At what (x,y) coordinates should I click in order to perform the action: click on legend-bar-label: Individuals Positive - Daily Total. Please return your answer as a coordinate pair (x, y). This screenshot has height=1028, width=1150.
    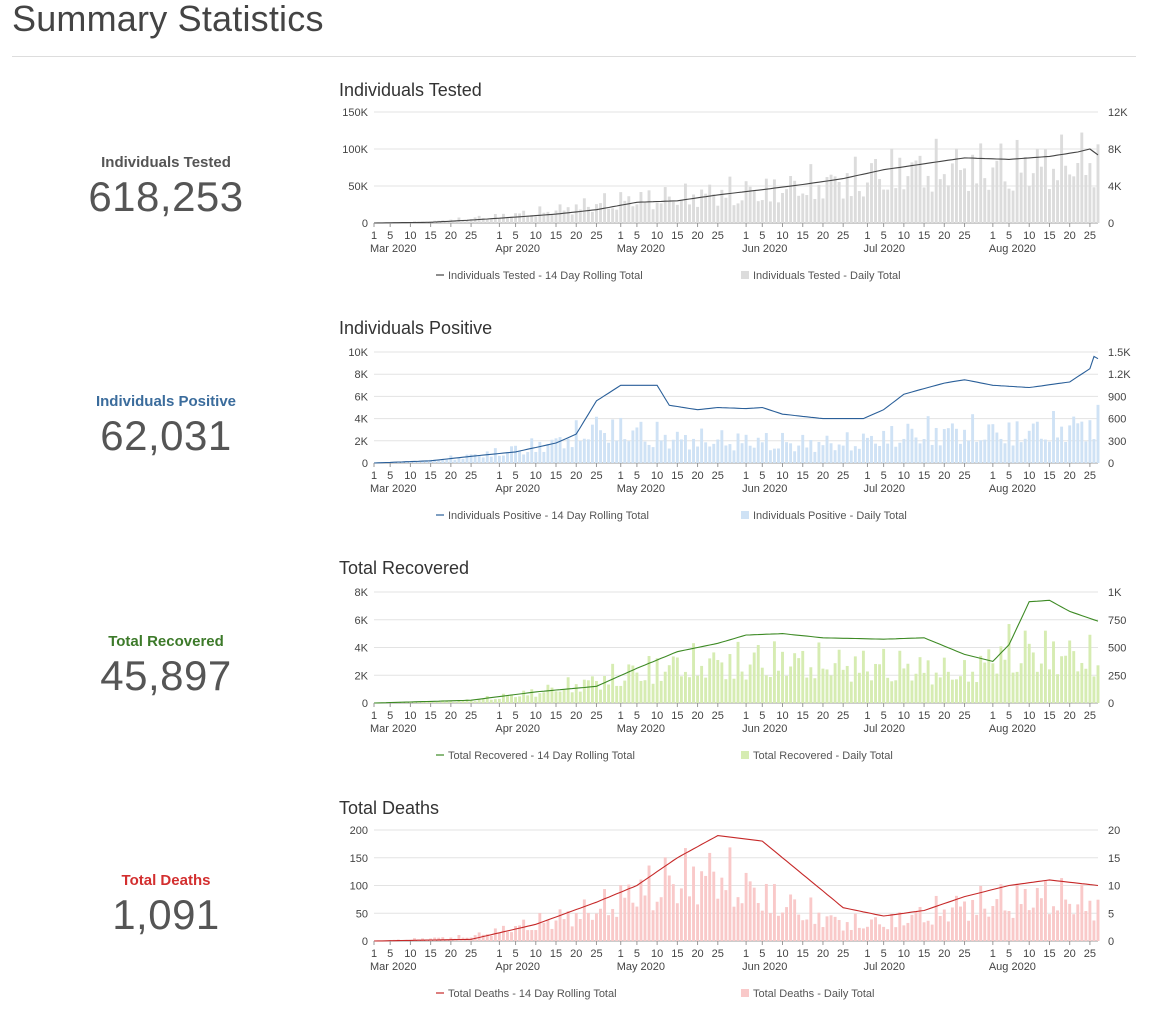
    Looking at the image, I should click on (830, 516).